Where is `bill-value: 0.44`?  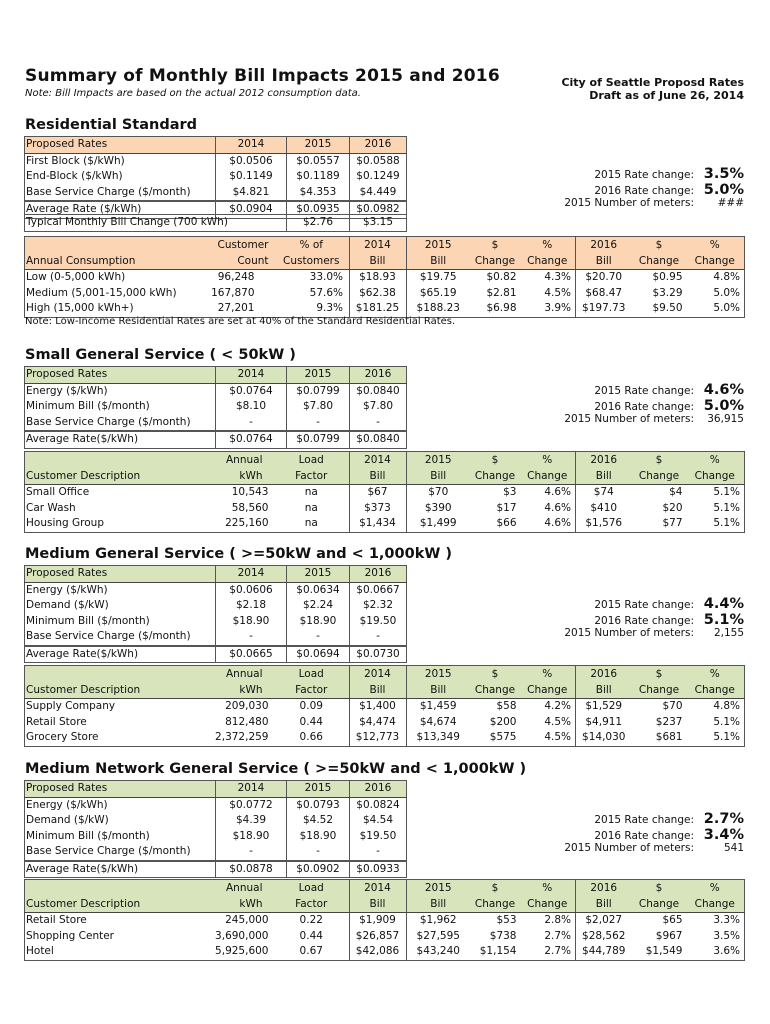 bill-value: 0.44 is located at coordinates (311, 721).